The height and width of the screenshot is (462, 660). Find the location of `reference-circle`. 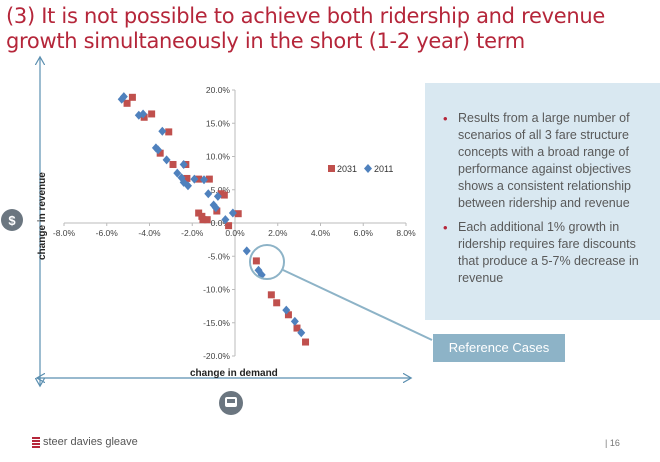

reference-circle is located at coordinates (267, 262).